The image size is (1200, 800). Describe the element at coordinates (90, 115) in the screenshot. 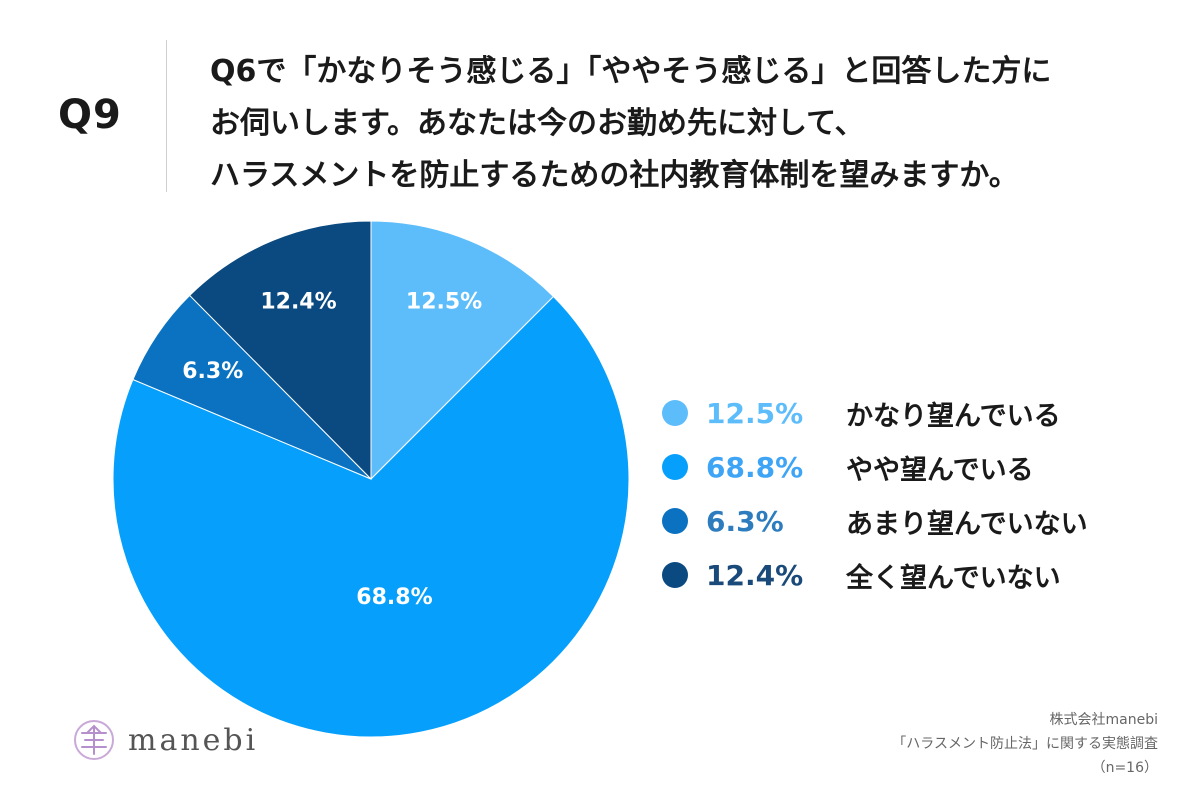

I see `question-number: Q9` at that location.